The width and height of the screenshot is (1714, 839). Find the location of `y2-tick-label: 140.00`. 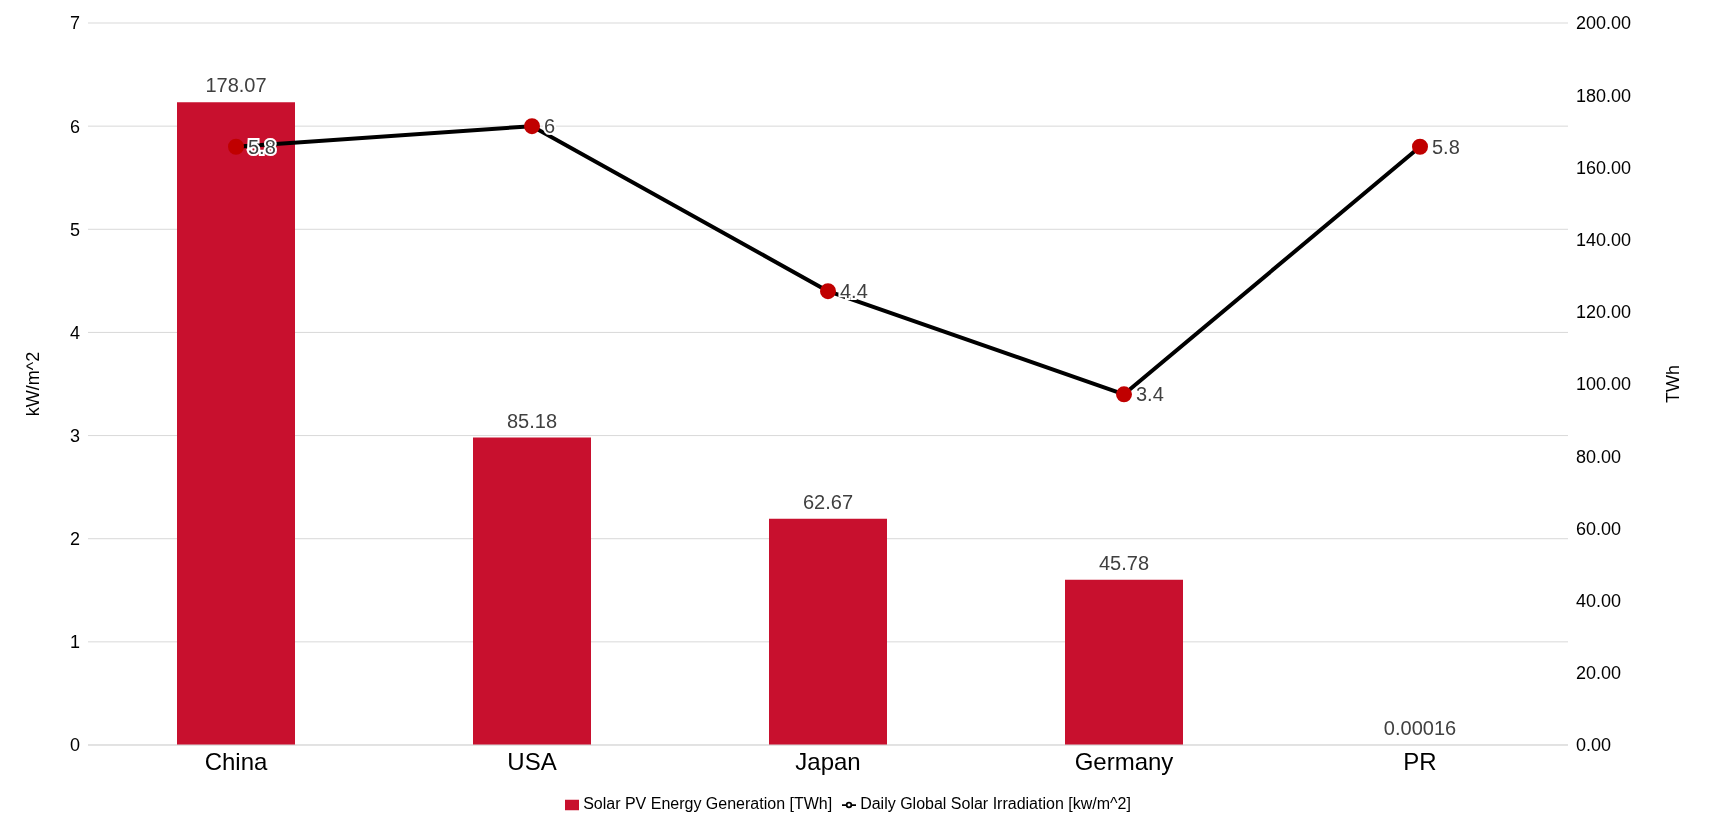

y2-tick-label: 140.00 is located at coordinates (1604, 239).